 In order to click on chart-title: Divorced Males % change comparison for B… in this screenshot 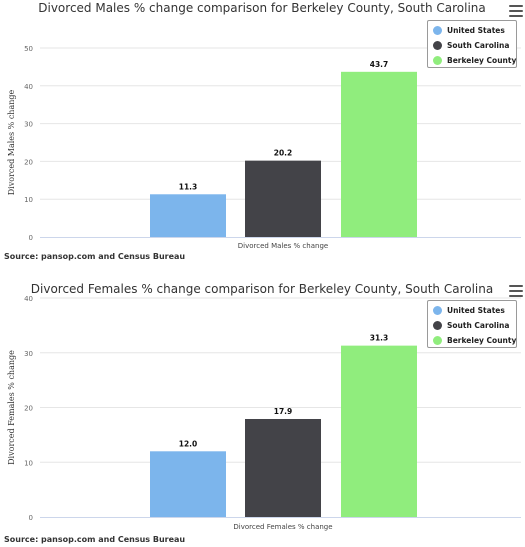, I will do `click(262, 8)`.